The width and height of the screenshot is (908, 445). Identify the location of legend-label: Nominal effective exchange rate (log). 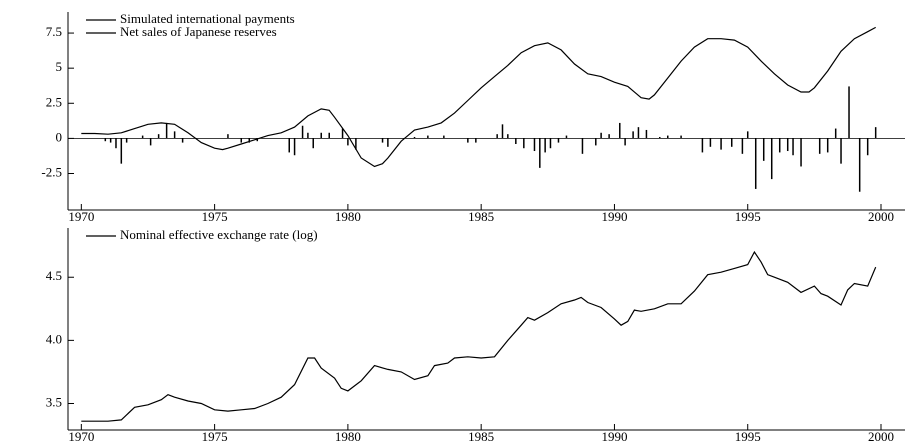
(219, 234).